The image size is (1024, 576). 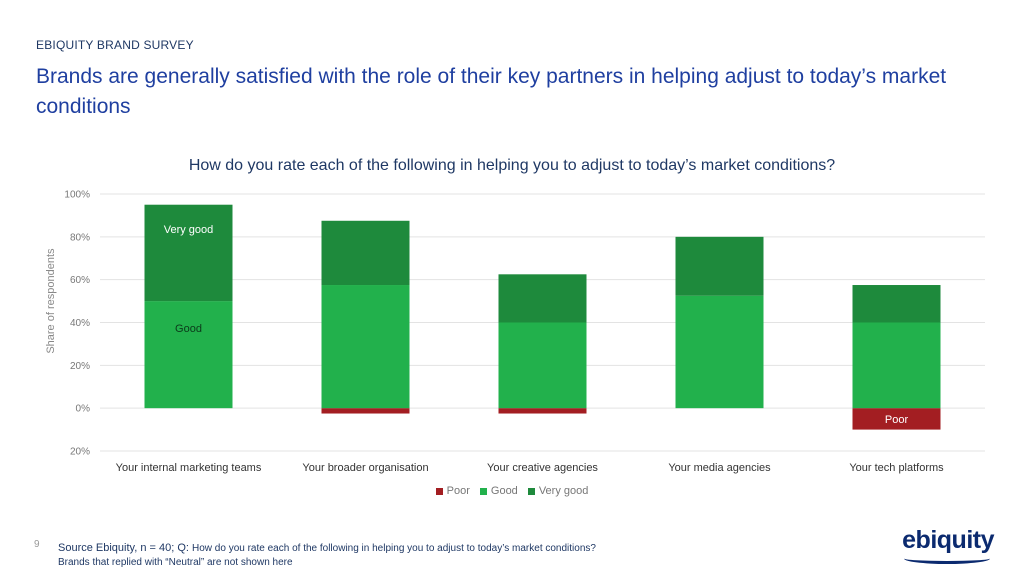 I want to click on category-label: Your media agencies, so click(x=719, y=468).